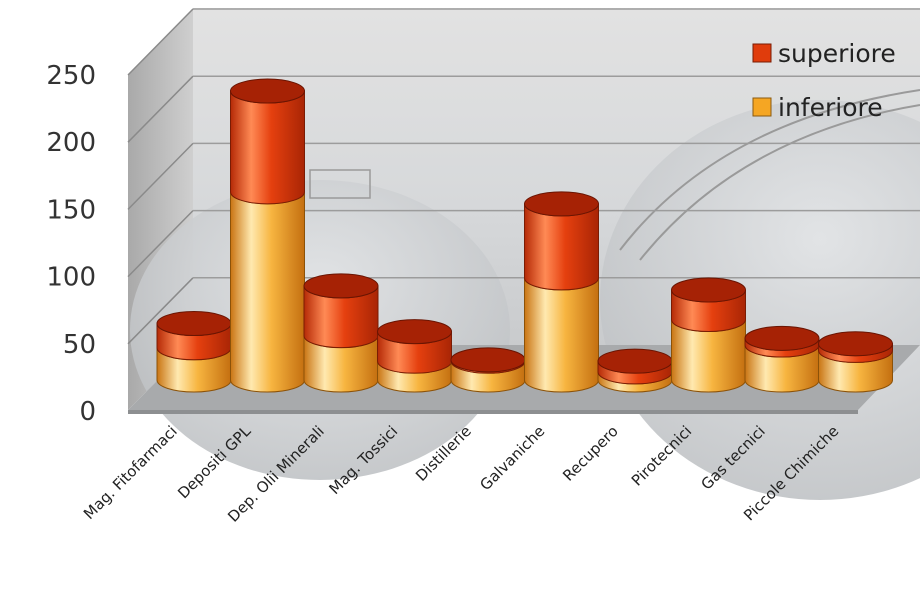 The height and width of the screenshot is (594, 920). I want to click on legend-label-inferiore: inferiore, so click(830, 107).